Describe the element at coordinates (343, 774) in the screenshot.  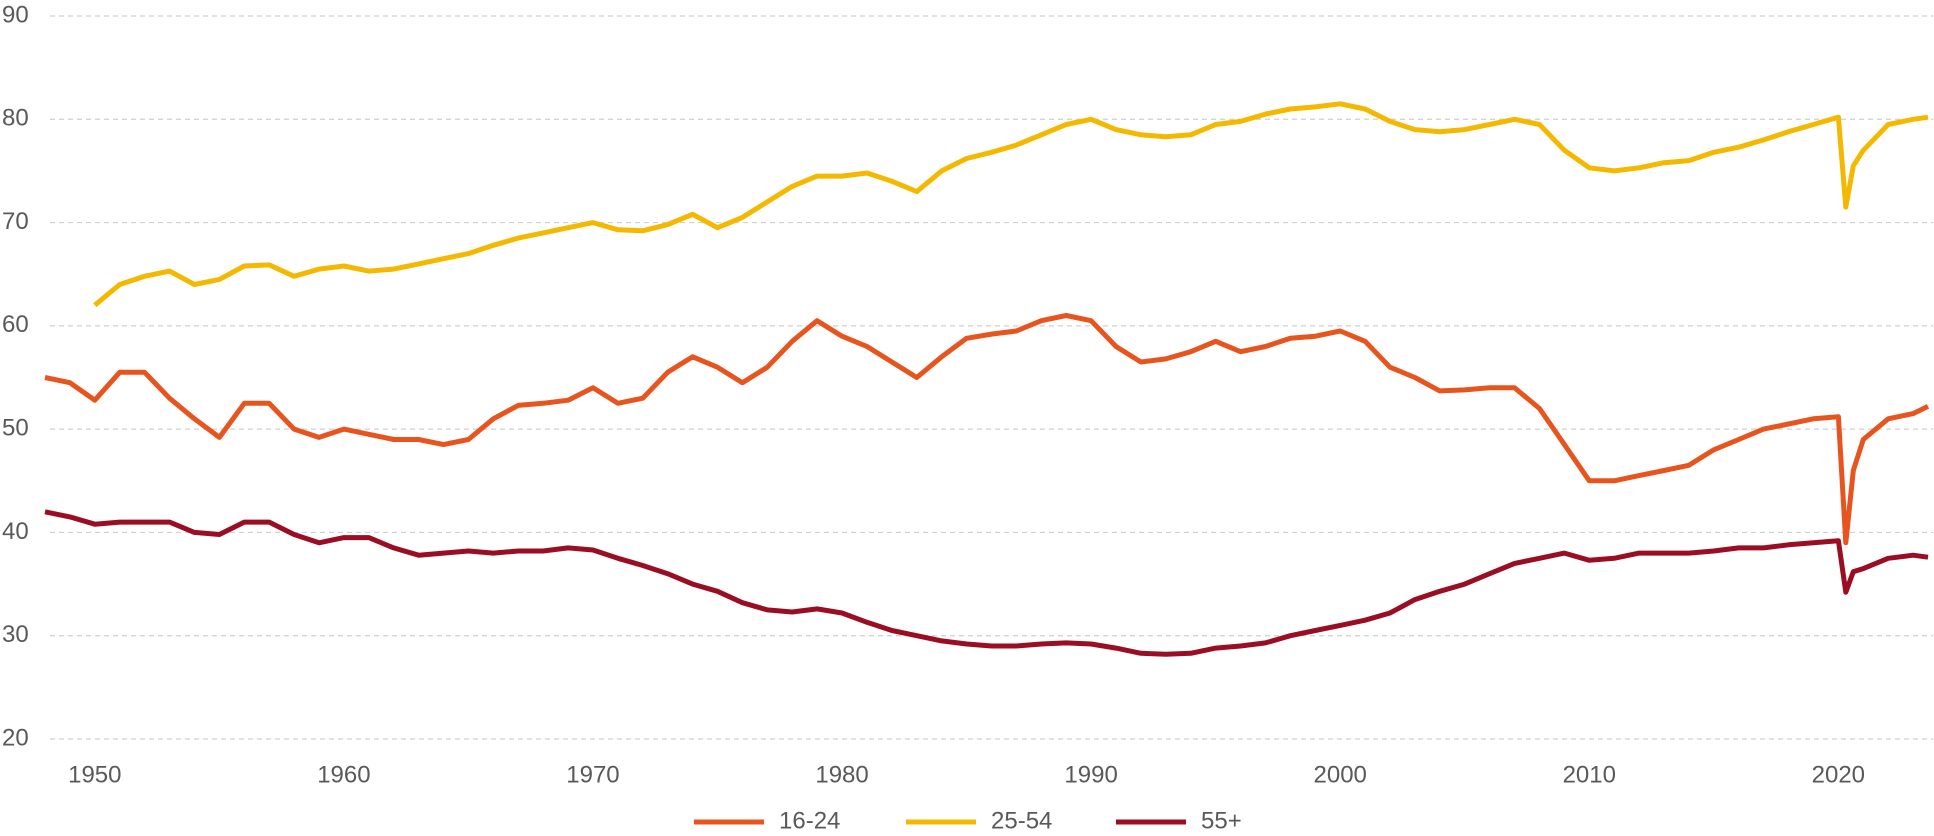
I see `x-tick-label: 1960` at that location.